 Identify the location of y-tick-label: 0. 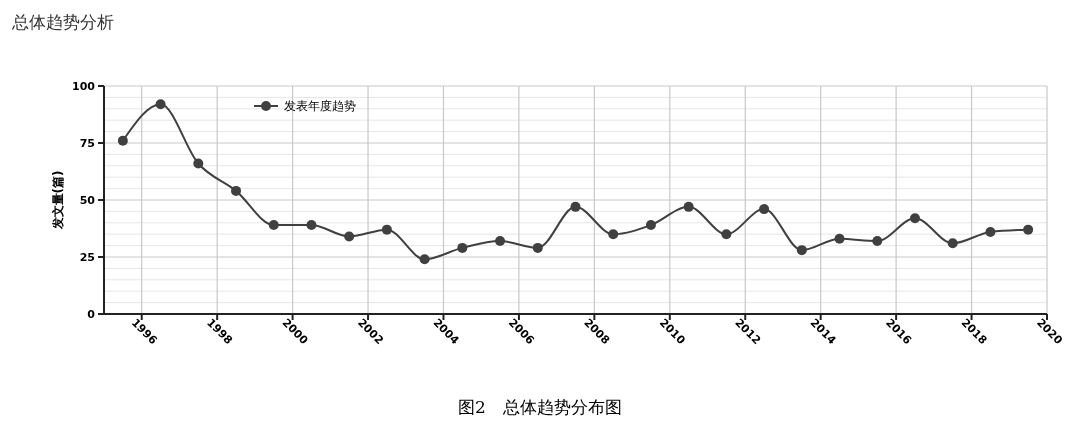
(91, 314).